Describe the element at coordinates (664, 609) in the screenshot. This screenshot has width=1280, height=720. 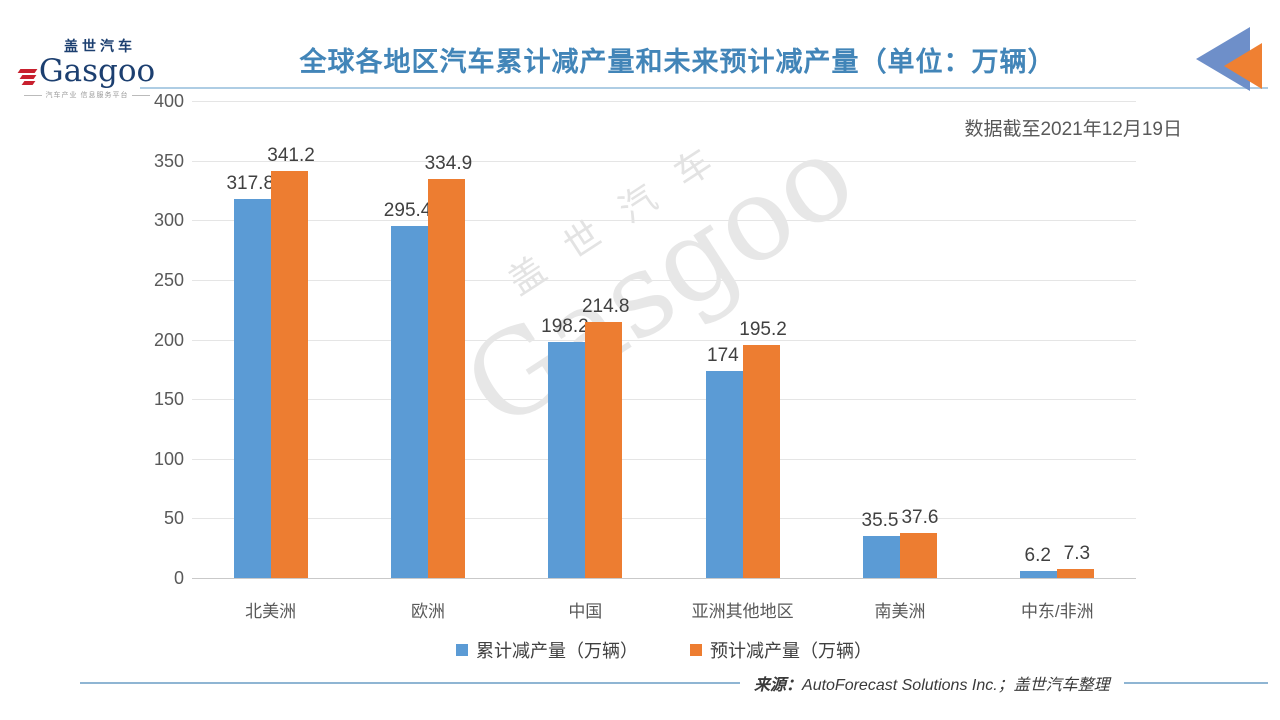
I see `x-axis-category-labels: 北美洲 欧洲 中国 亚洲其他地区 南美洲 中东/非洲` at that location.